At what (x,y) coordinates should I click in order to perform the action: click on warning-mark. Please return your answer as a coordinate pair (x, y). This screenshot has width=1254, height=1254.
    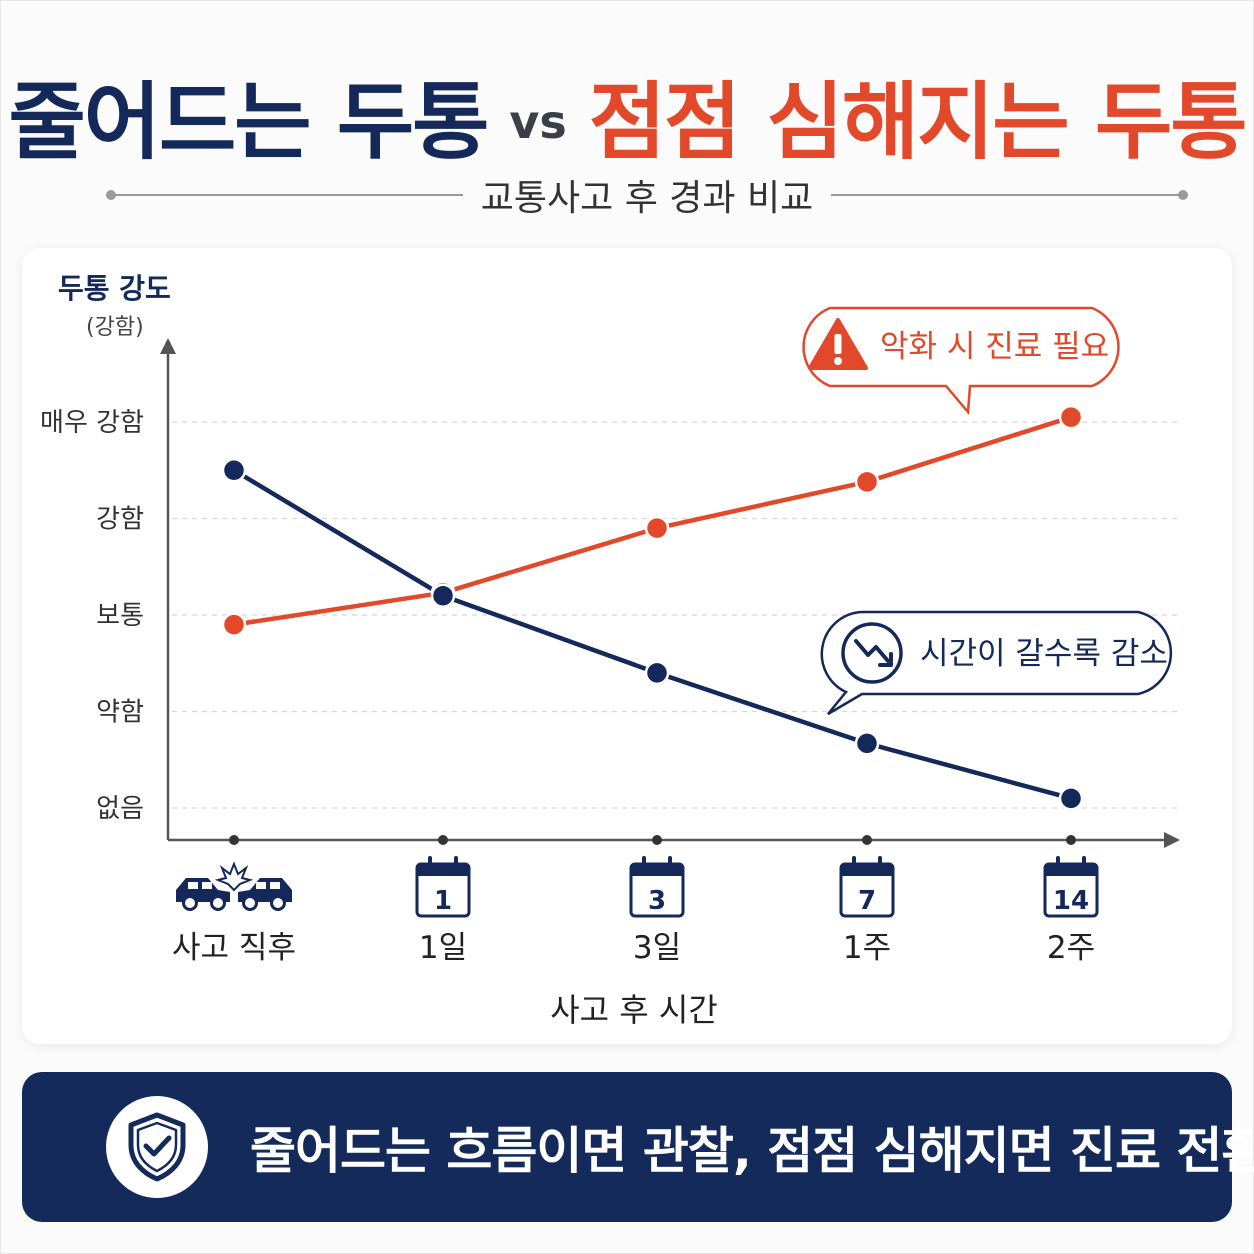
    Looking at the image, I should click on (838, 344).